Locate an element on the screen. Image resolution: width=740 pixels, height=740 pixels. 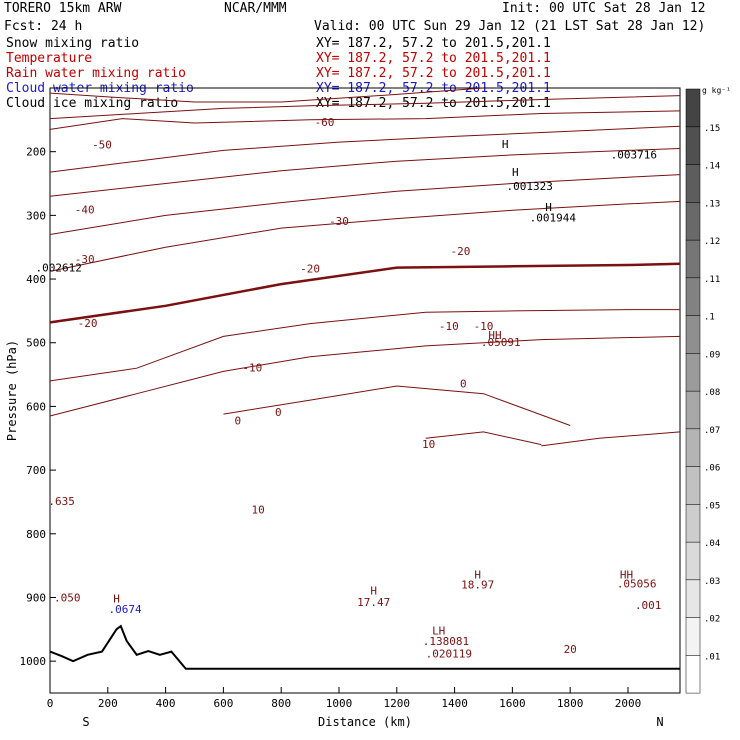
colorbar-tick-label: .02 is located at coordinates (712, 620).